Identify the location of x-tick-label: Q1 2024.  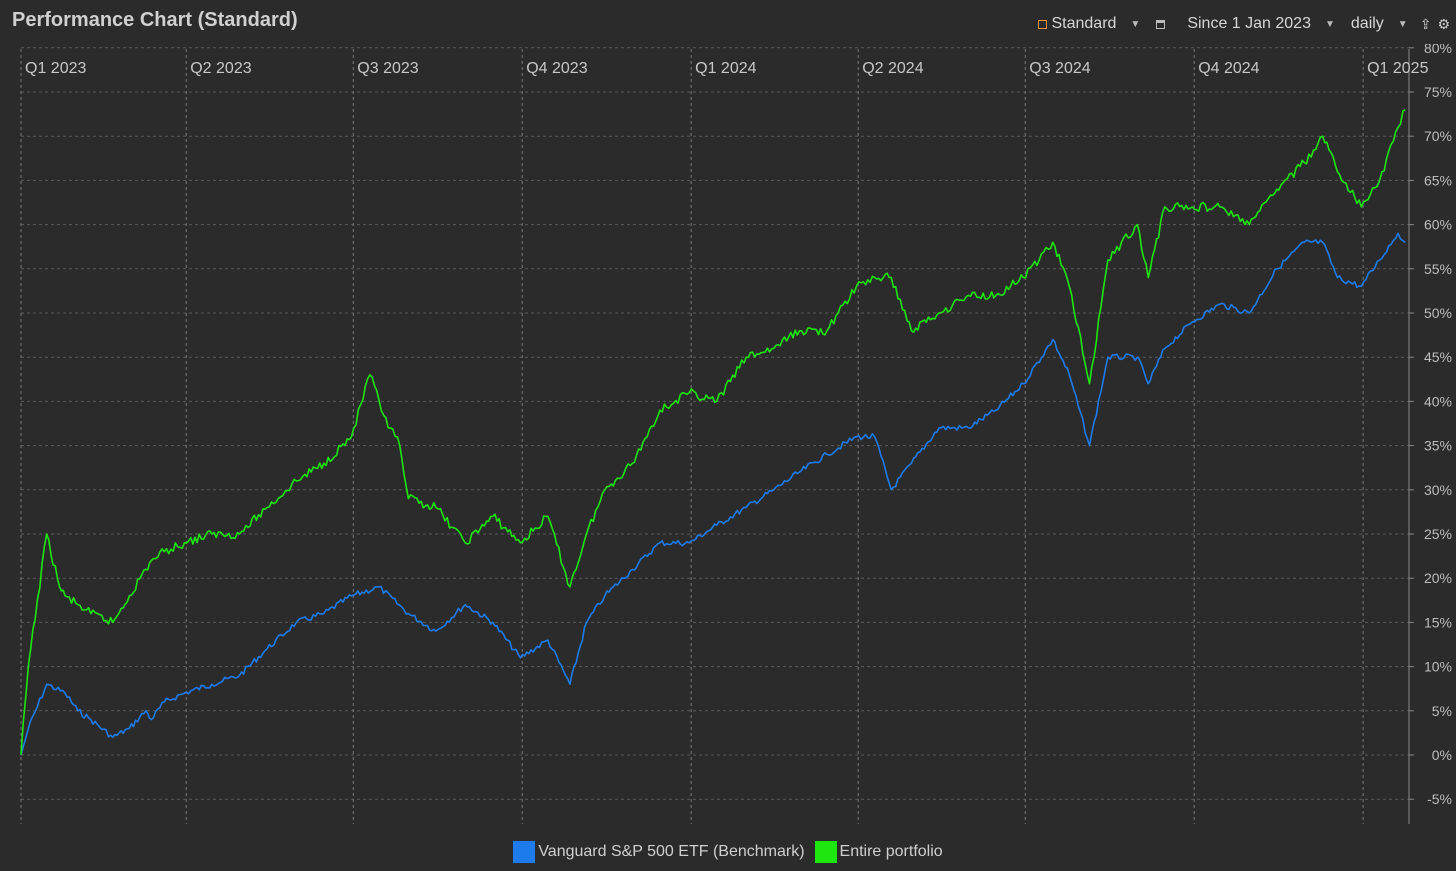
(725, 68).